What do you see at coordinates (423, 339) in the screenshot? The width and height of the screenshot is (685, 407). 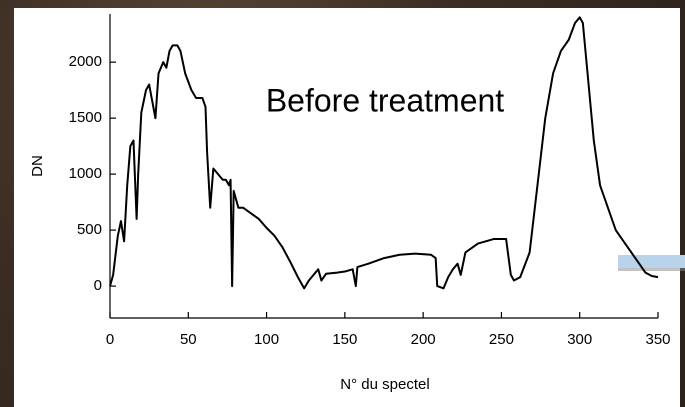 I see `x-tick-label: 200` at bounding box center [423, 339].